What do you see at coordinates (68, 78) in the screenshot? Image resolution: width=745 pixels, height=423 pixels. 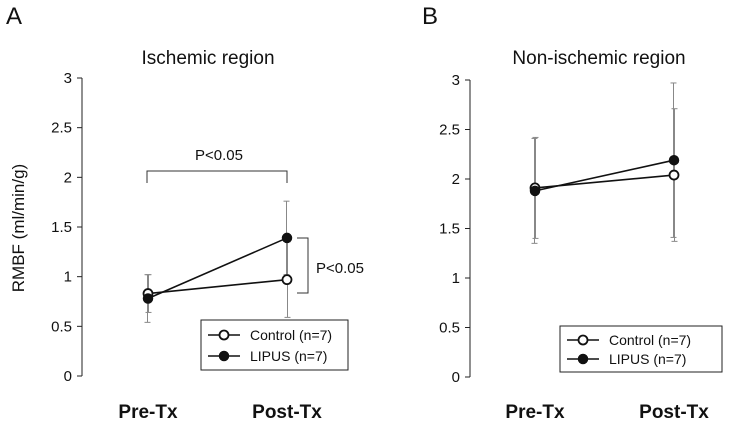 I see `panel-a-y-tick-label: 3` at bounding box center [68, 78].